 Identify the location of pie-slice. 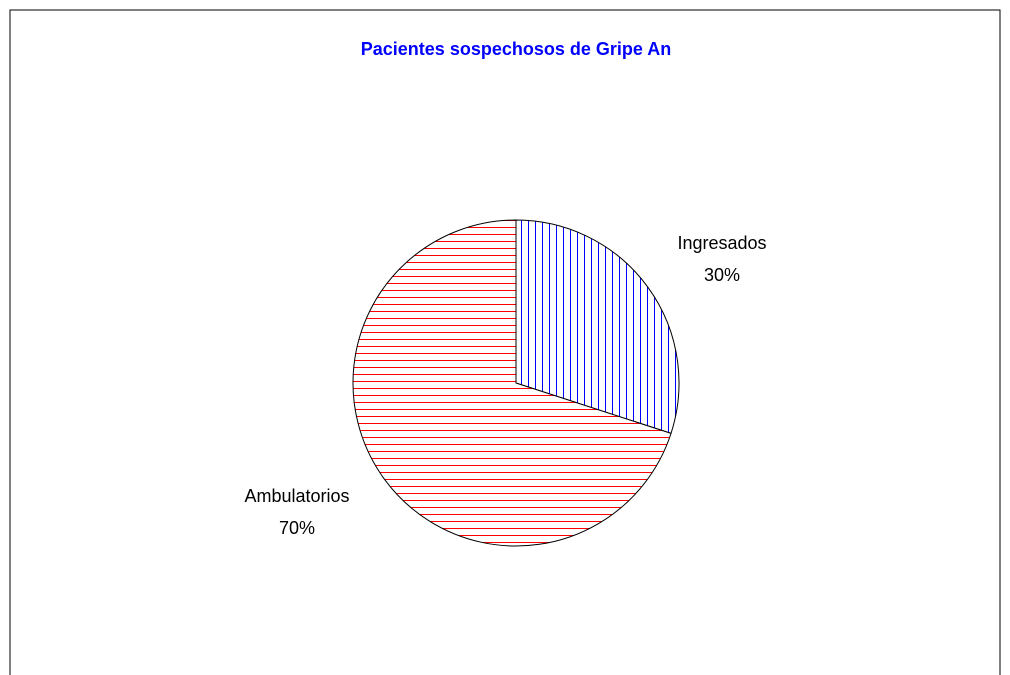
(597, 327).